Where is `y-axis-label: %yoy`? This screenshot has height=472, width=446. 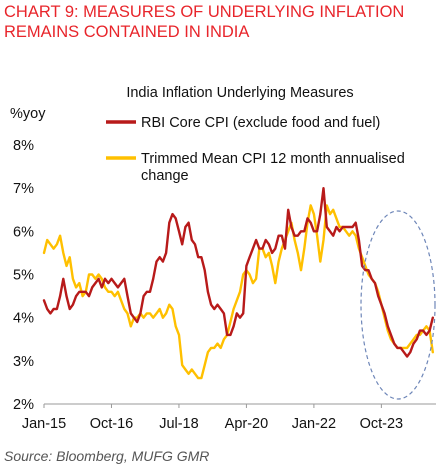 y-axis-label: %yoy is located at coordinates (28, 114).